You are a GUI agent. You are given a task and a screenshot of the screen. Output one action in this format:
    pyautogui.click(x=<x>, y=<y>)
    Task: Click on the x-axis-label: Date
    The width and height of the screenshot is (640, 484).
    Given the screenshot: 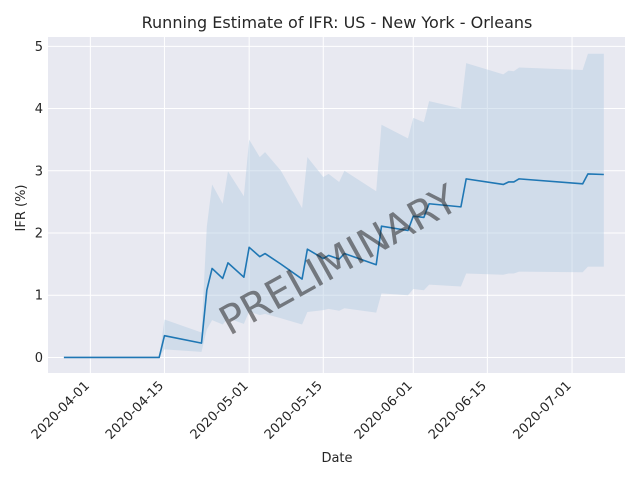 What is the action you would take?
    pyautogui.click(x=336, y=458)
    